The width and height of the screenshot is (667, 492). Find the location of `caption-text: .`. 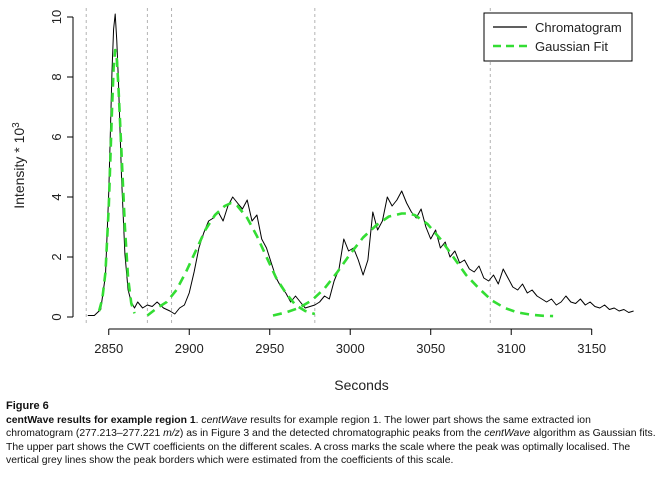

caption-text: . is located at coordinates (198, 420).